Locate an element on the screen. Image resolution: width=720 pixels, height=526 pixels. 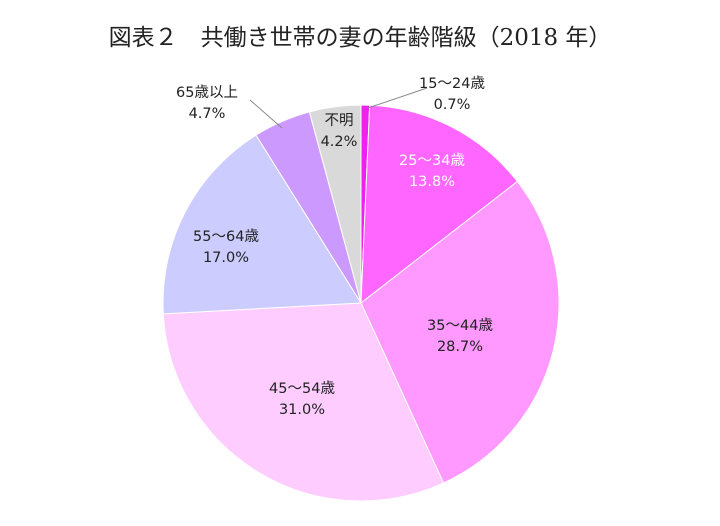
slice-category-label-2: 35～44歳 is located at coordinates (460, 325).